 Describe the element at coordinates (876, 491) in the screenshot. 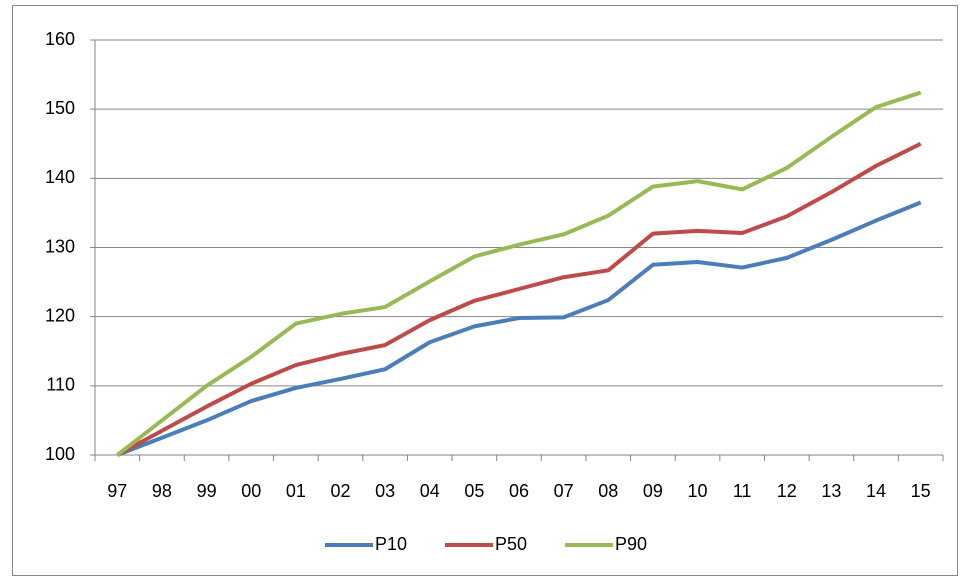

I see `x-tick-label: 14` at that location.